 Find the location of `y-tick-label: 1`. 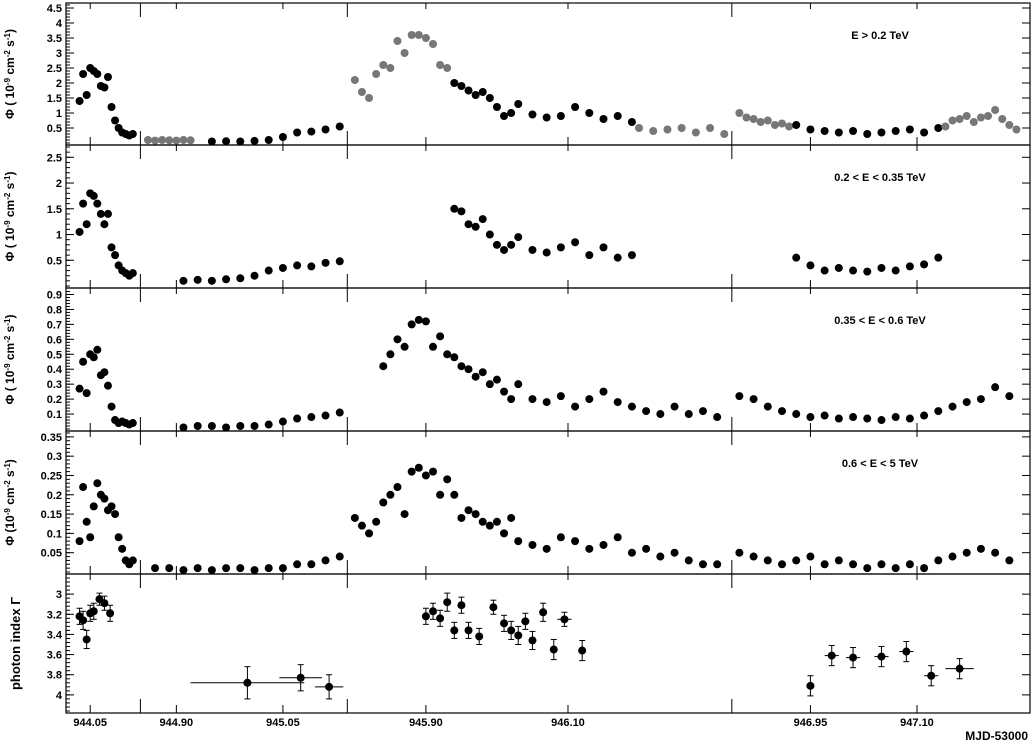

y-tick-label: 1 is located at coordinates (59, 236).